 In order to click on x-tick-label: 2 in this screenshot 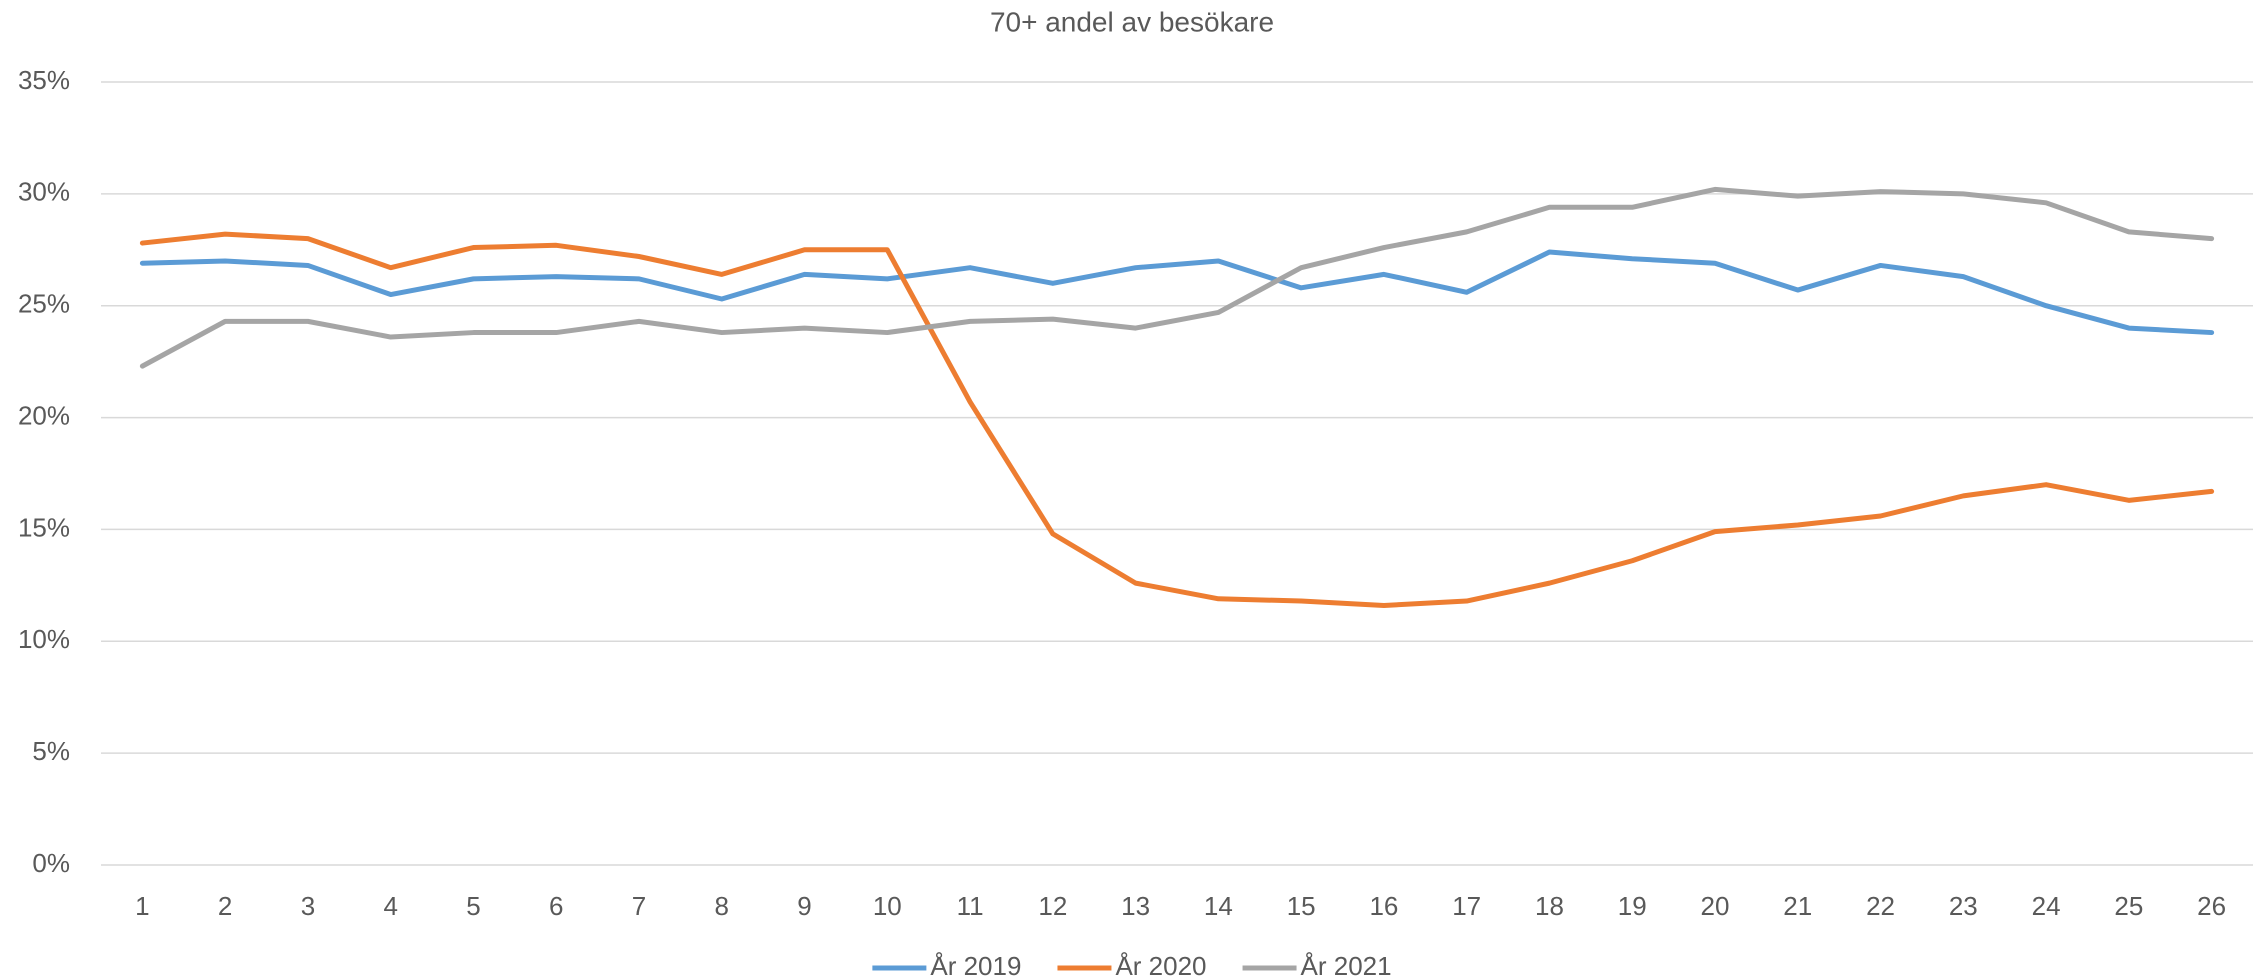, I will do `click(225, 906)`.